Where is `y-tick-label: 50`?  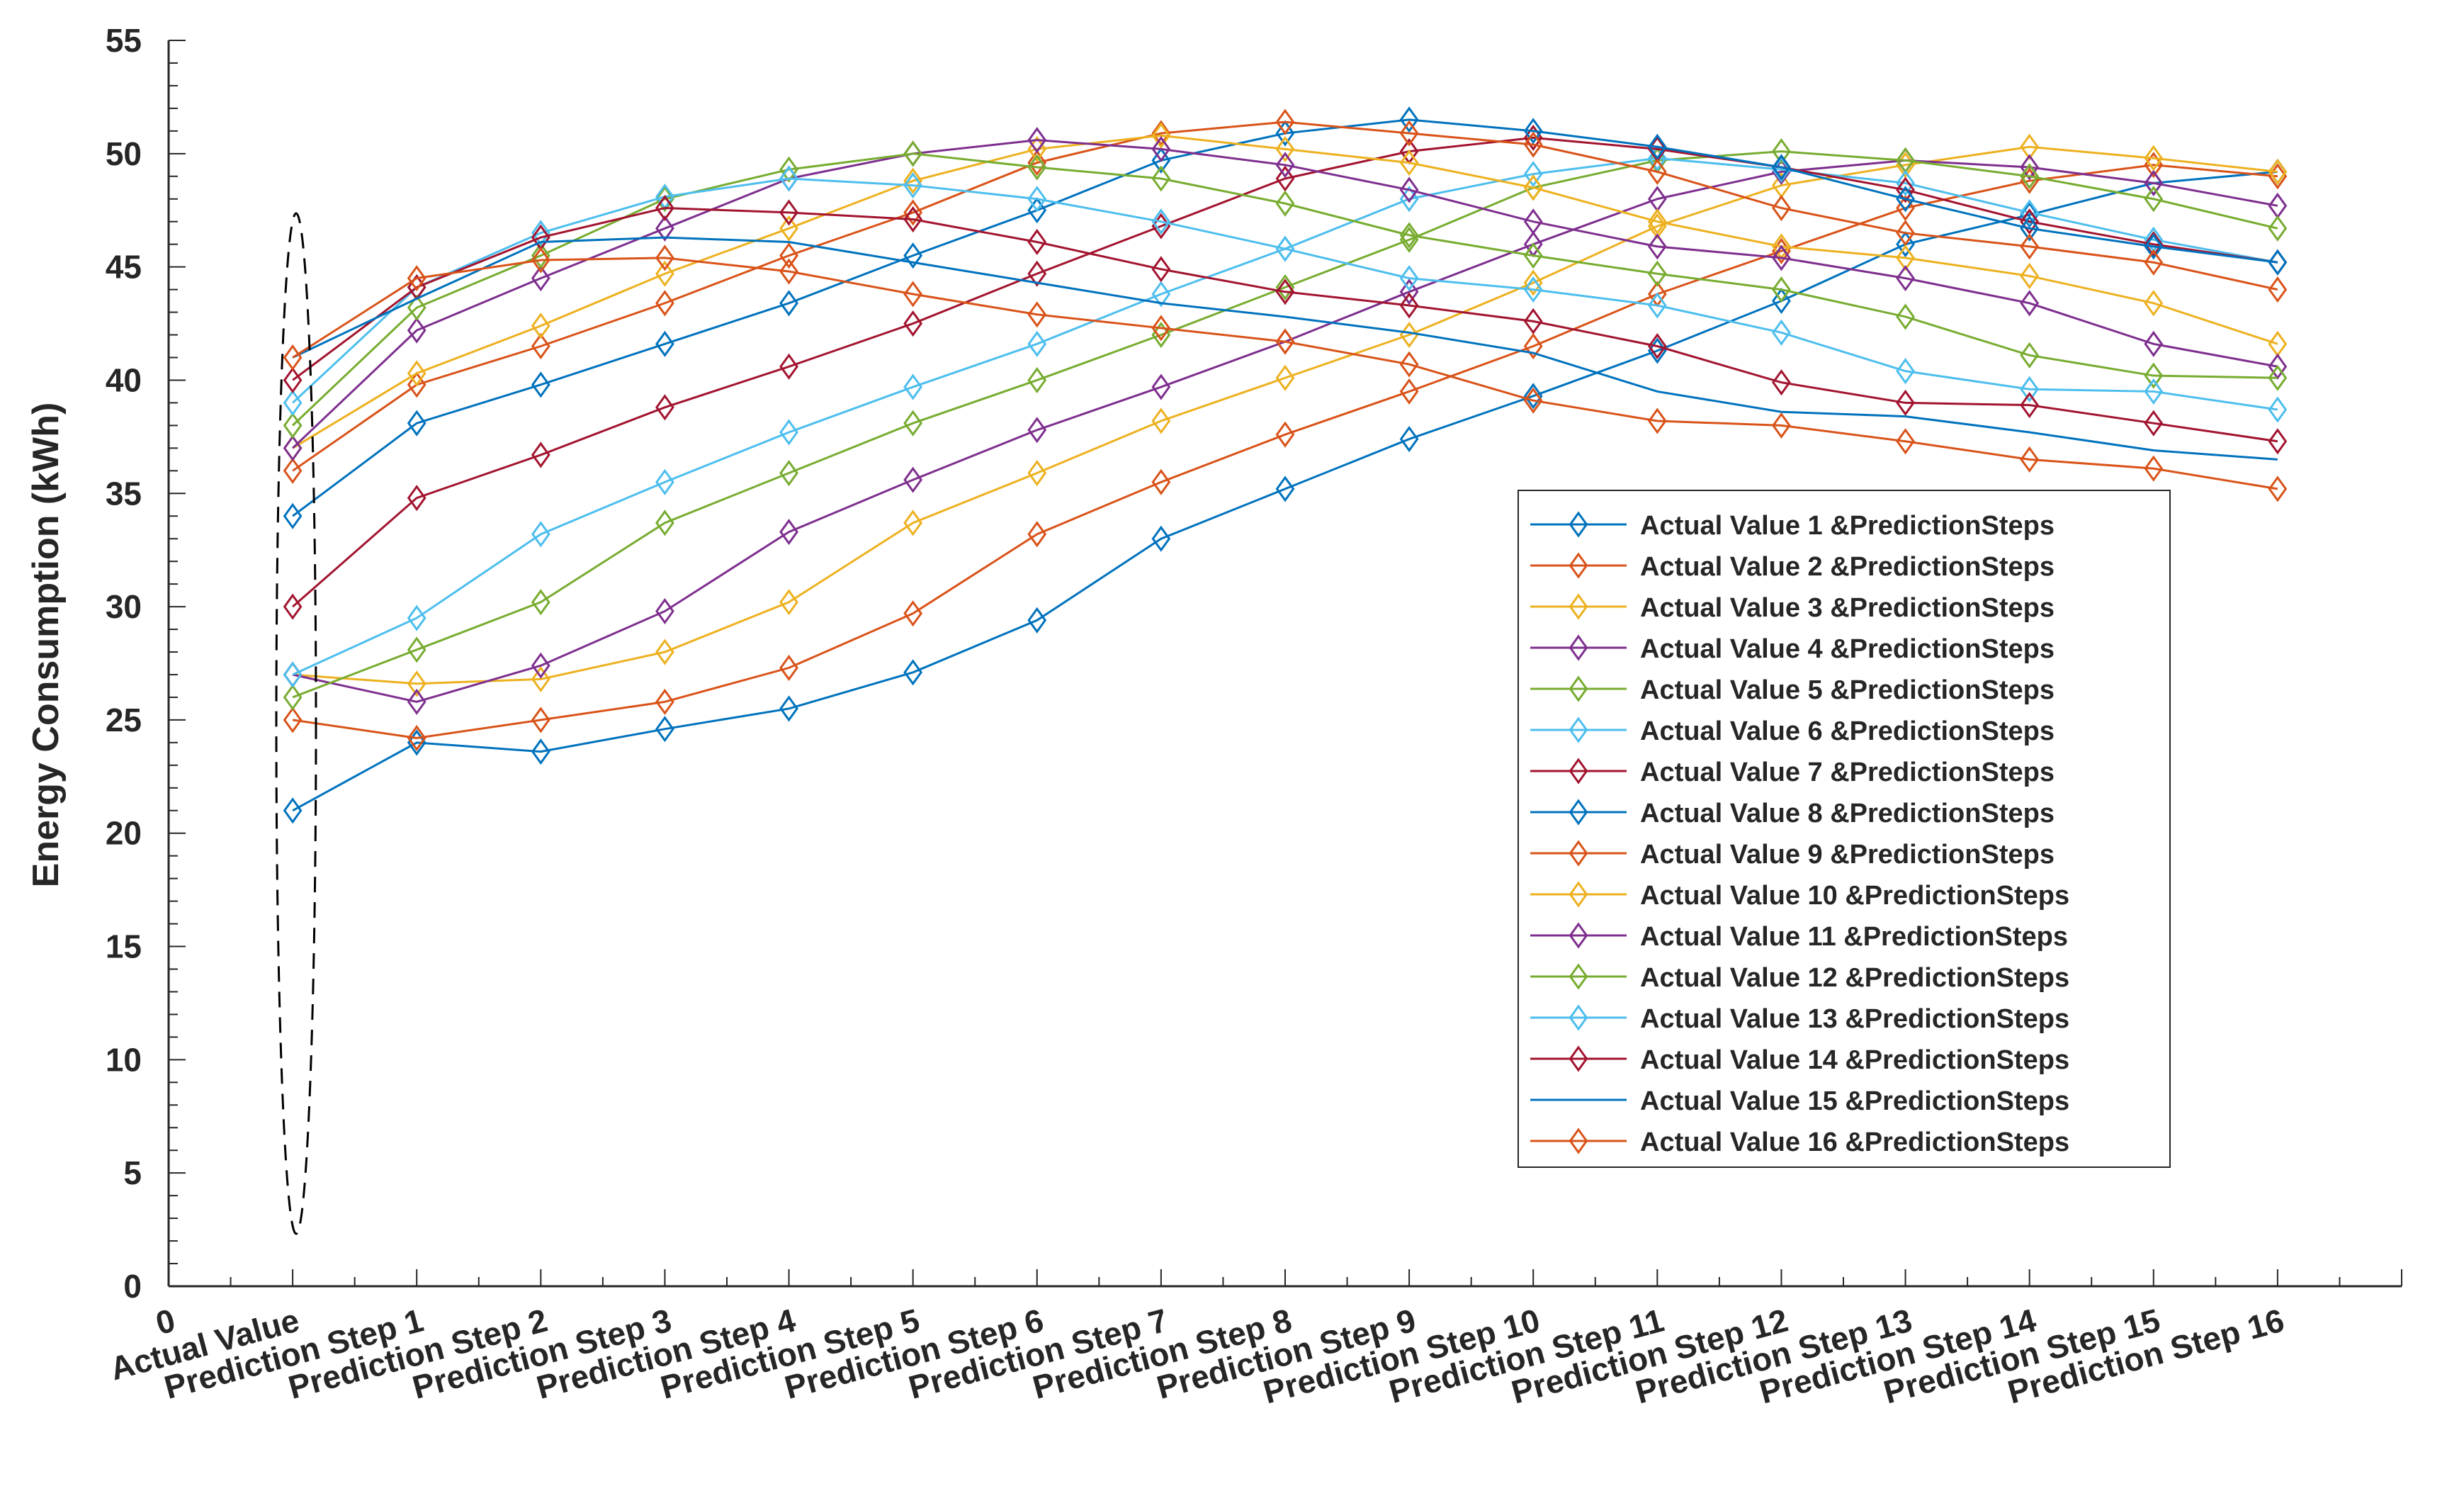 y-tick-label: 50 is located at coordinates (124, 153).